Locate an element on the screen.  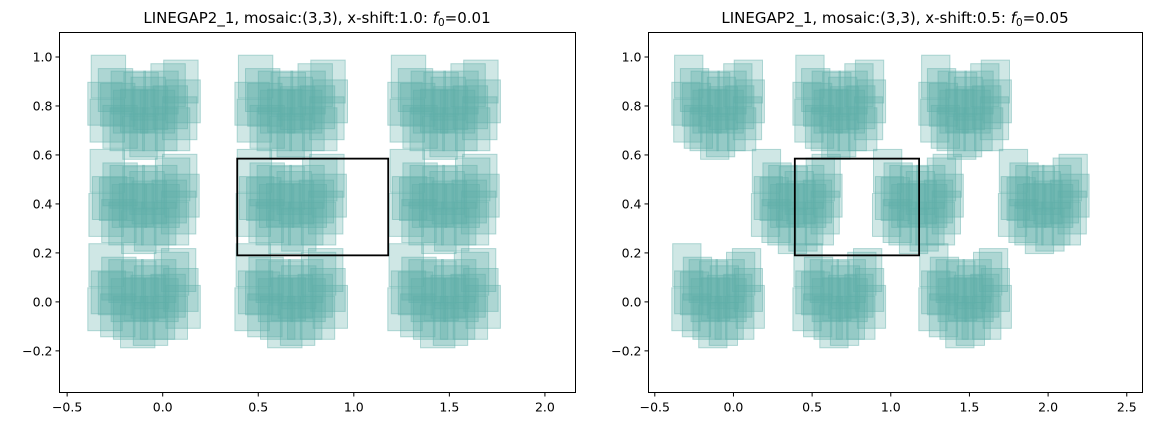
x-tick-label: 0.5 is located at coordinates (812, 407).